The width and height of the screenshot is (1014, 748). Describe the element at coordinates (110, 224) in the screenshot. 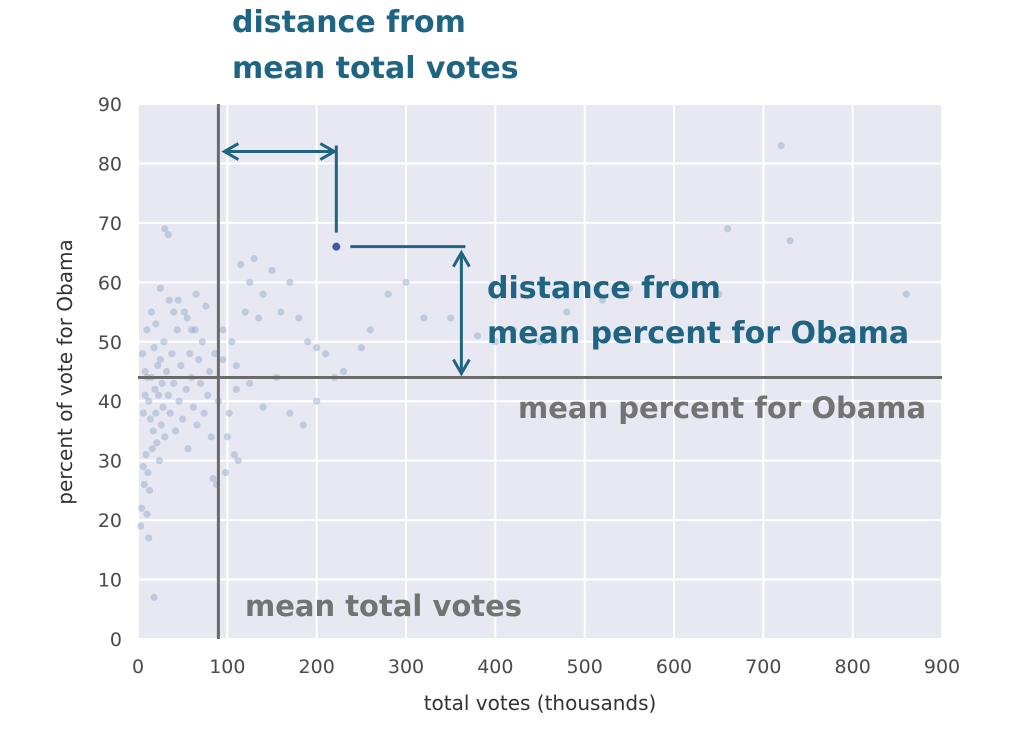

I see `y-tick-label: 70` at that location.